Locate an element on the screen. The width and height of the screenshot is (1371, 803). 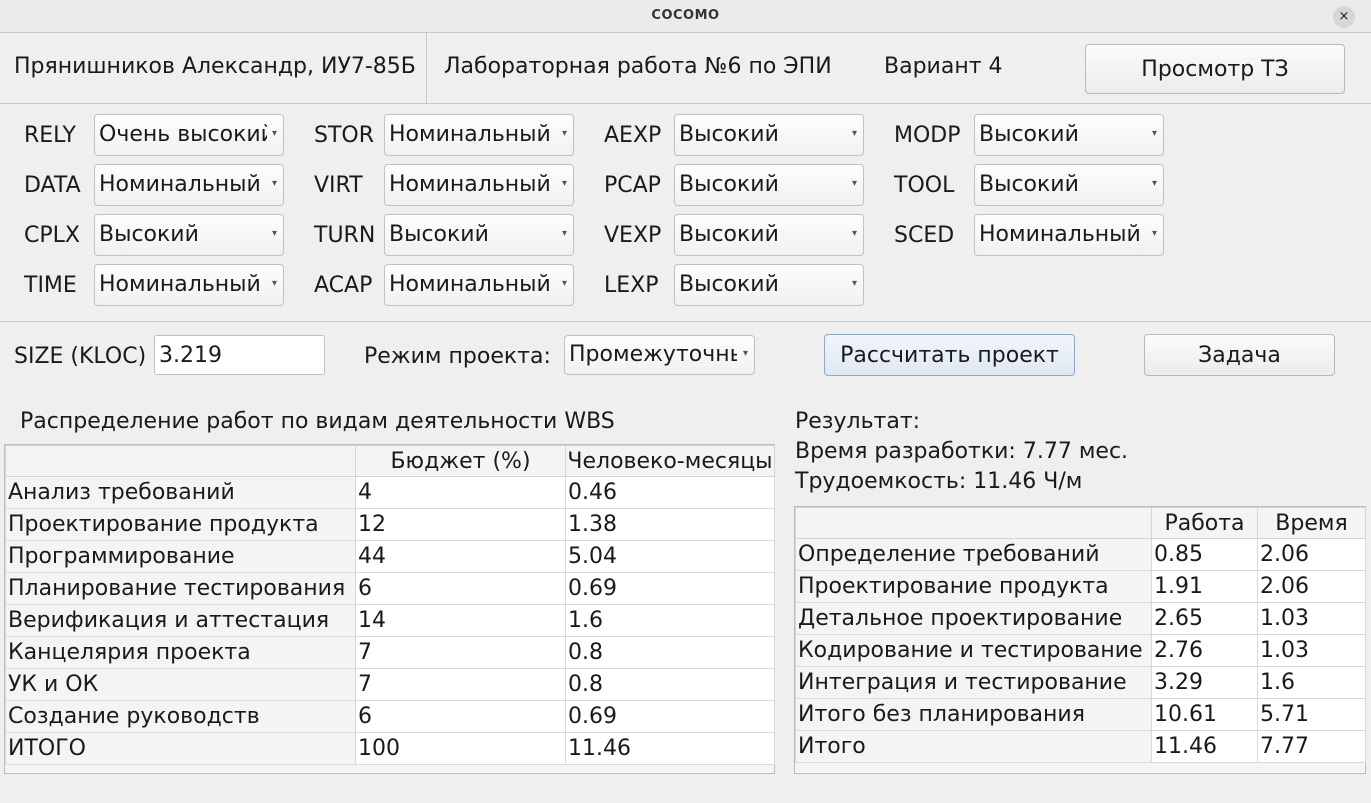
table-row: Проектирование продукта 12 1.38 is located at coordinates (390, 524).